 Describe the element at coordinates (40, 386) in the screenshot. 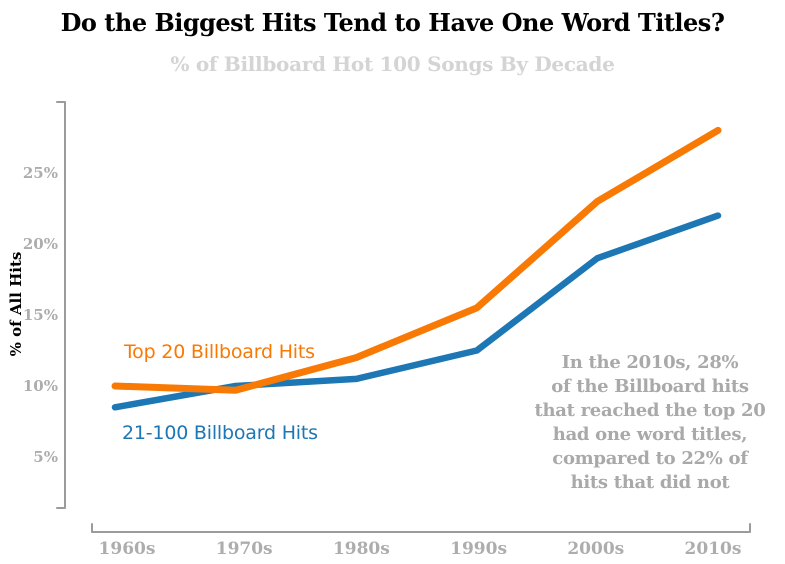

I see `y-tick-label: 10%` at that location.